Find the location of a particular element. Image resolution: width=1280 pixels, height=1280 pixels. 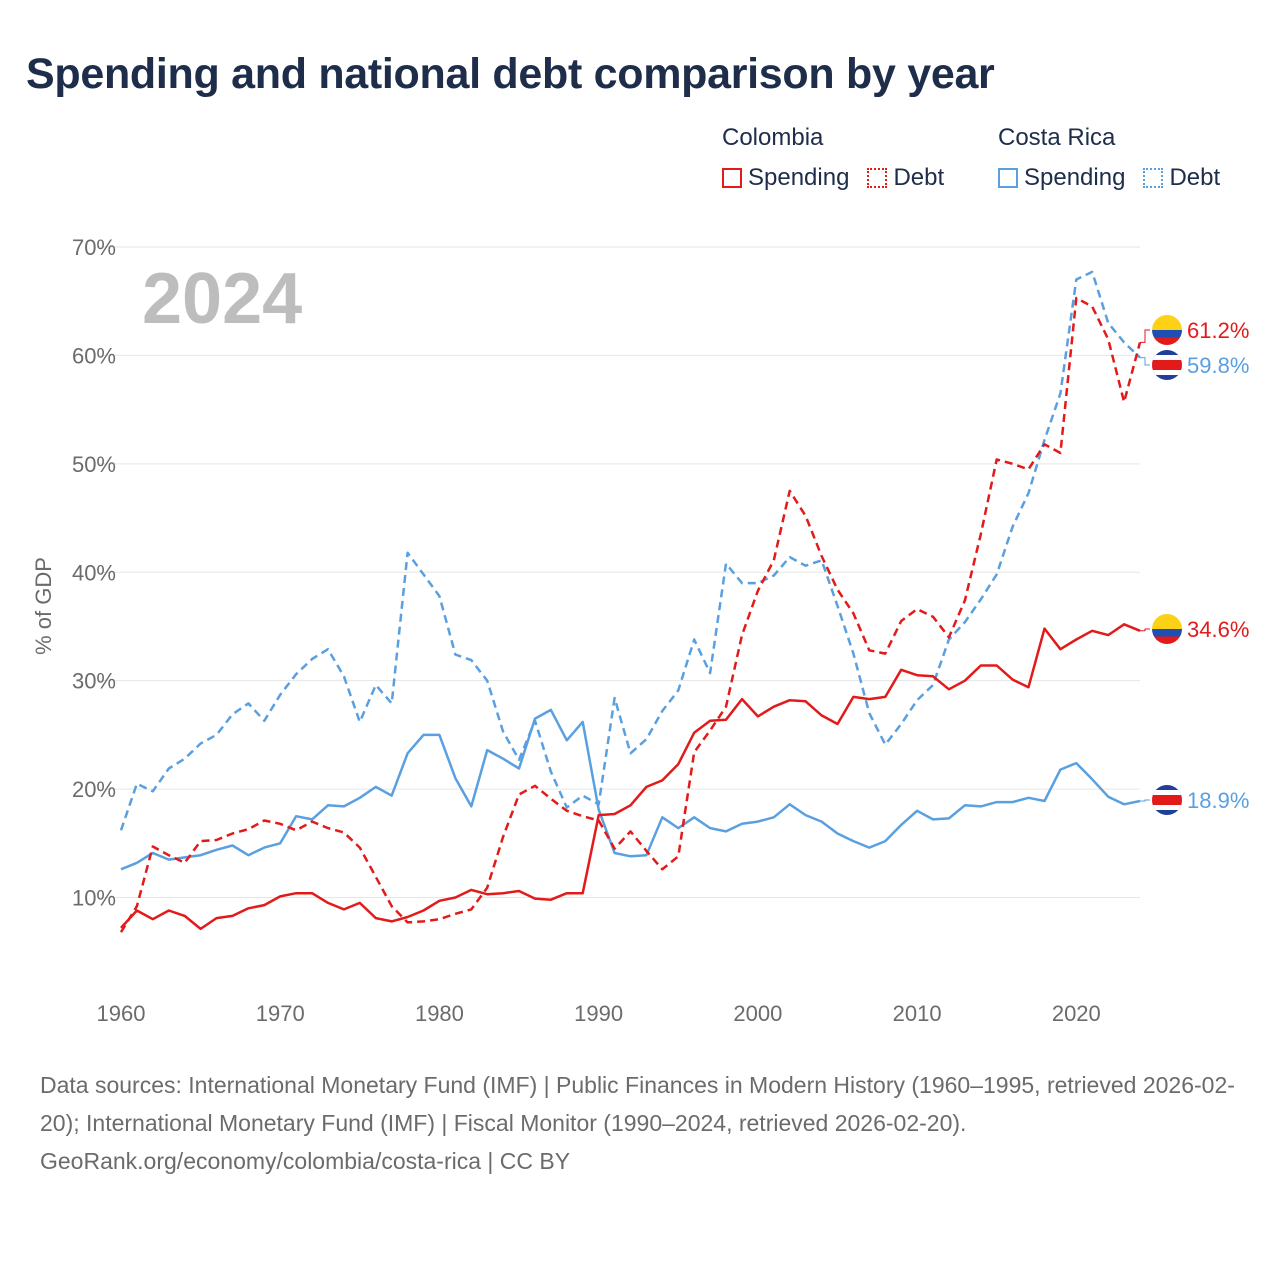

series-costa-rica-spending is located at coordinates (630, 789).